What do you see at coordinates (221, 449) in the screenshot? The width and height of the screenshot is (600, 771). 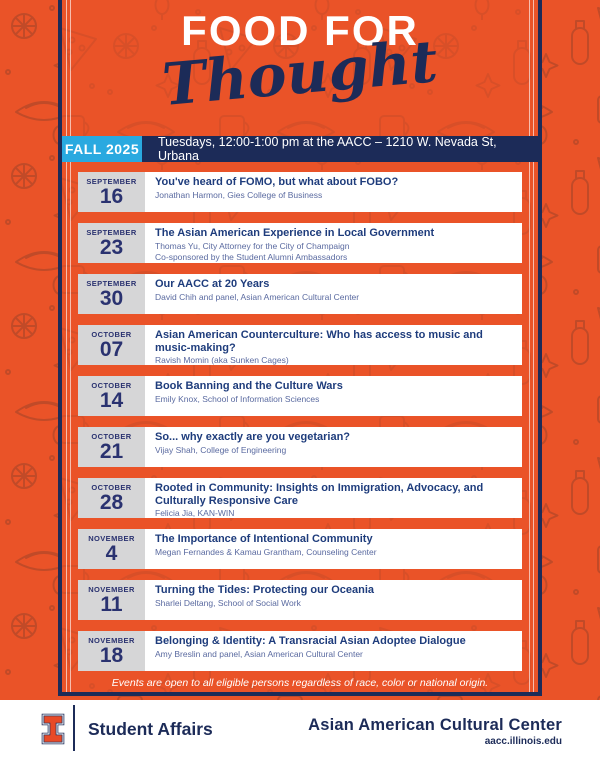 I see `event-speaker: Vijay Shah, College of Engineering` at bounding box center [221, 449].